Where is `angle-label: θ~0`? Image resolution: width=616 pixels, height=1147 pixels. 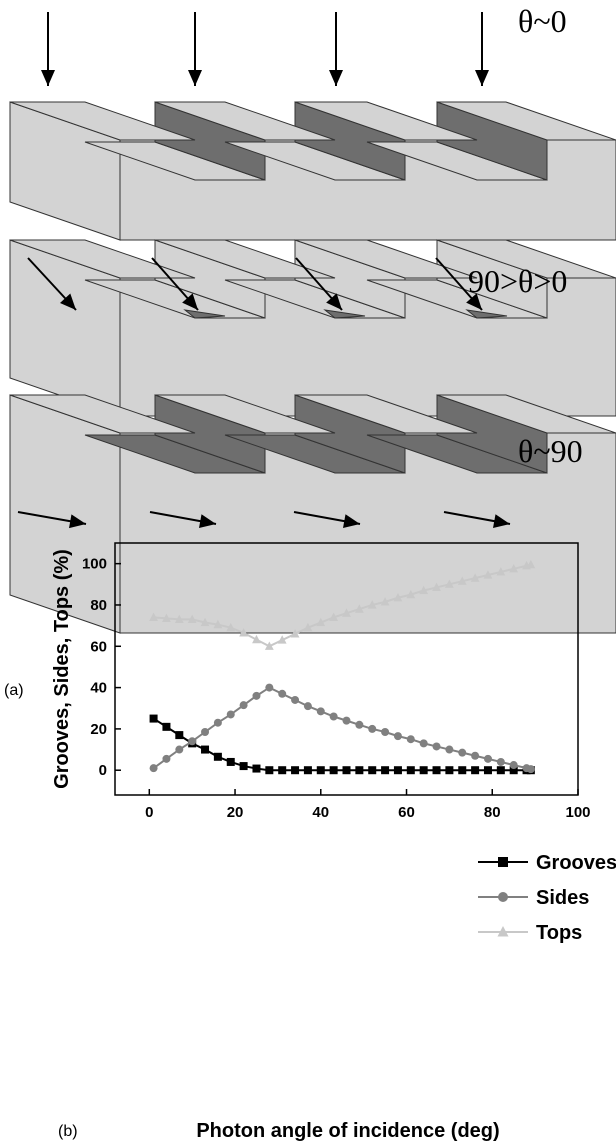
angle-label: θ~0 is located at coordinates (542, 21).